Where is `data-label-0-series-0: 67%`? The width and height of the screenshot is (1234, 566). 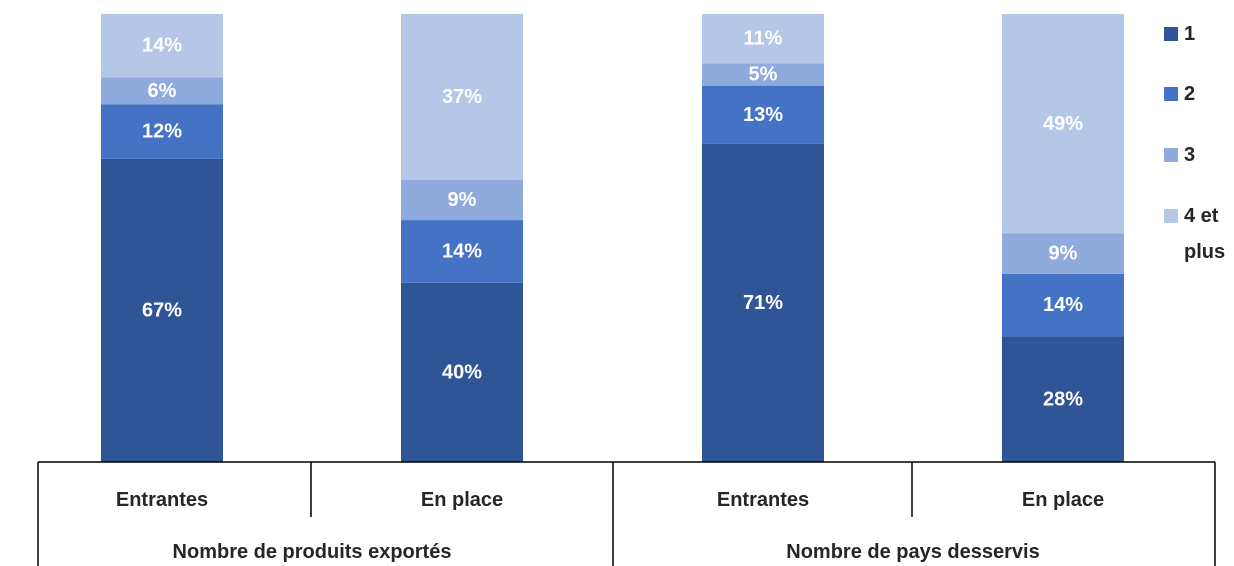 data-label-0-series-0: 67% is located at coordinates (162, 310).